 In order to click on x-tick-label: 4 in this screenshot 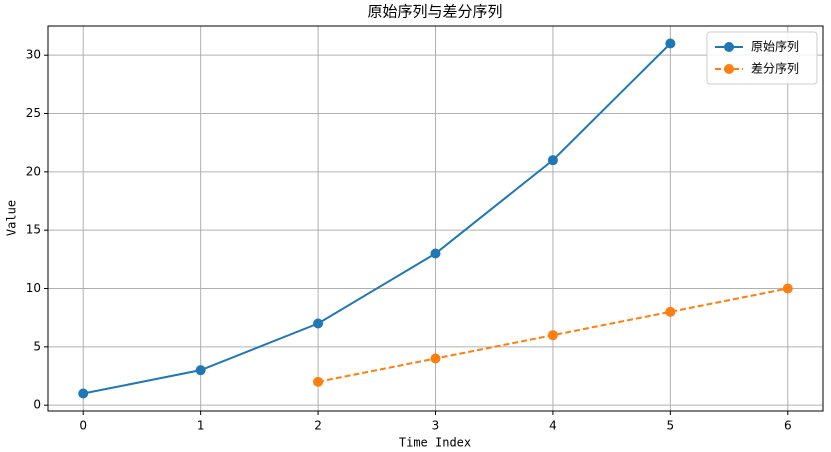, I will do `click(553, 426)`.